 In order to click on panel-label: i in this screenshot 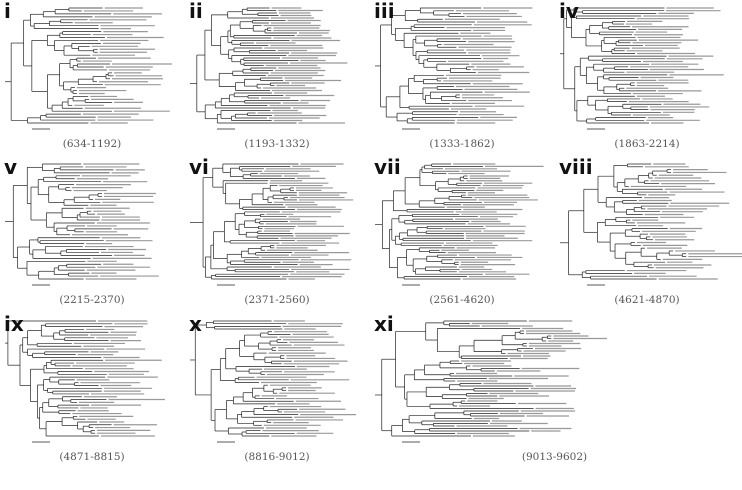, I will do `click(7, 11)`.